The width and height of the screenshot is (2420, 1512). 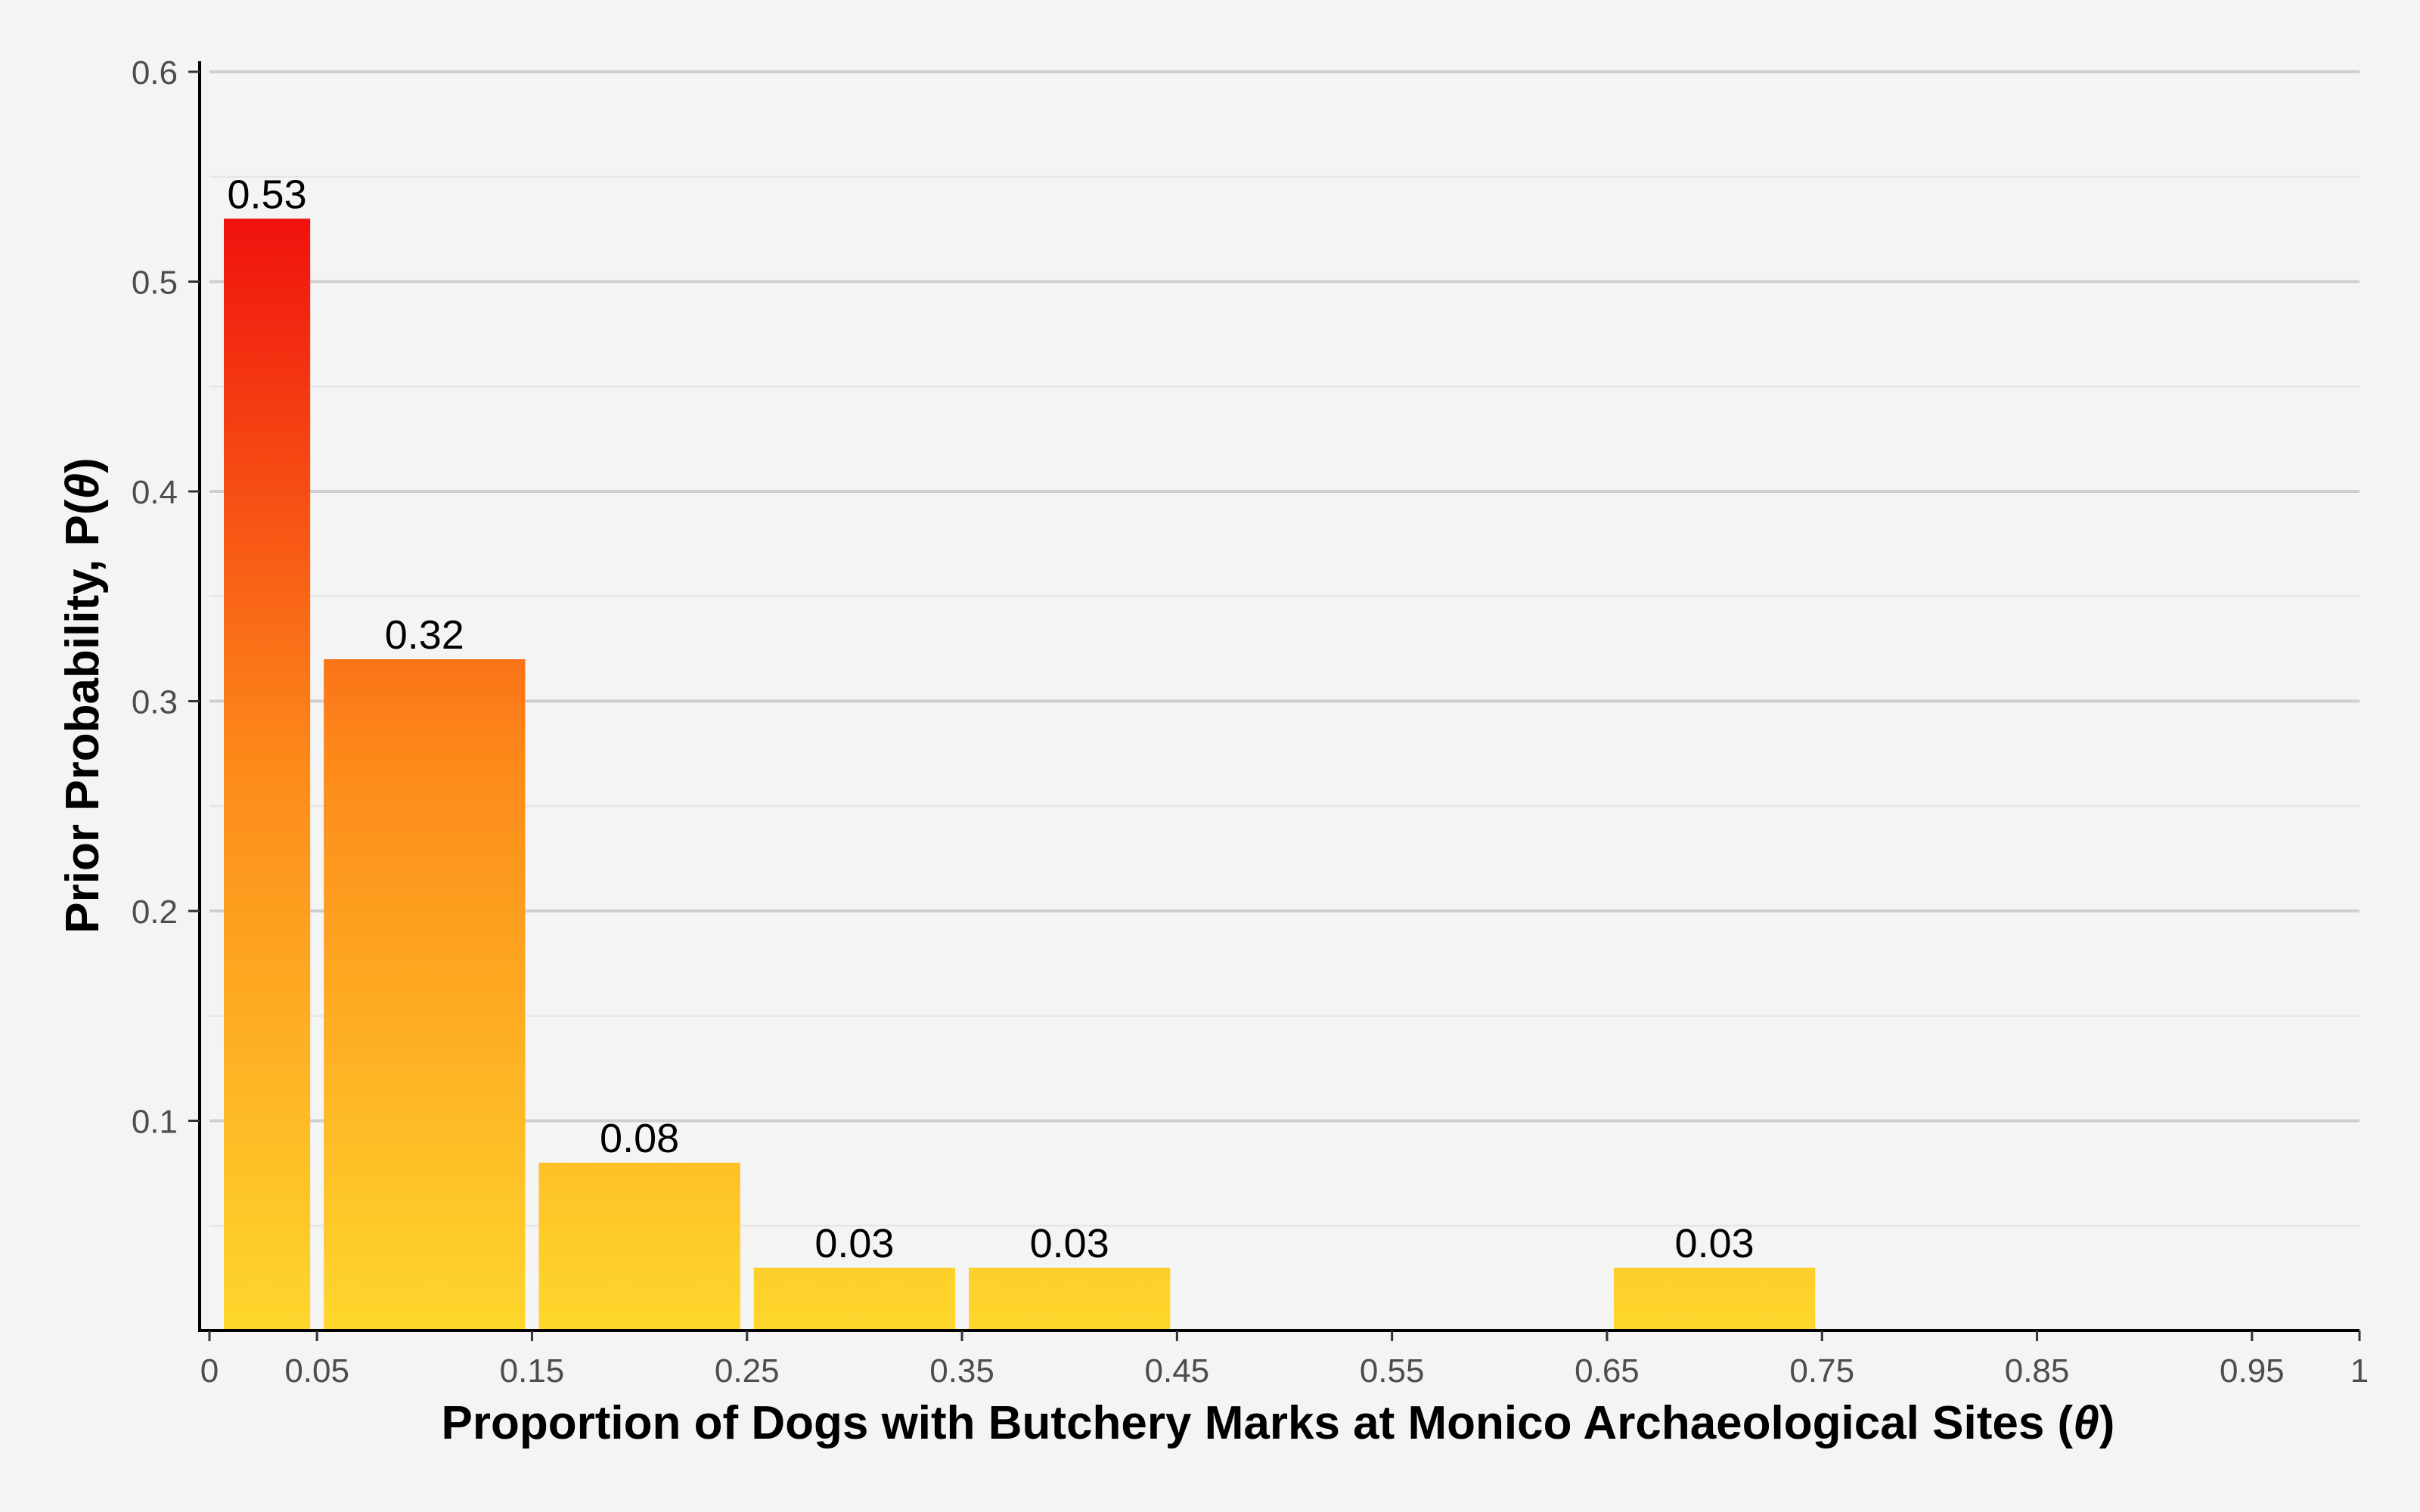 I want to click on y-axis-title-text: Prior Probability, P(, so click(x=83, y=716).